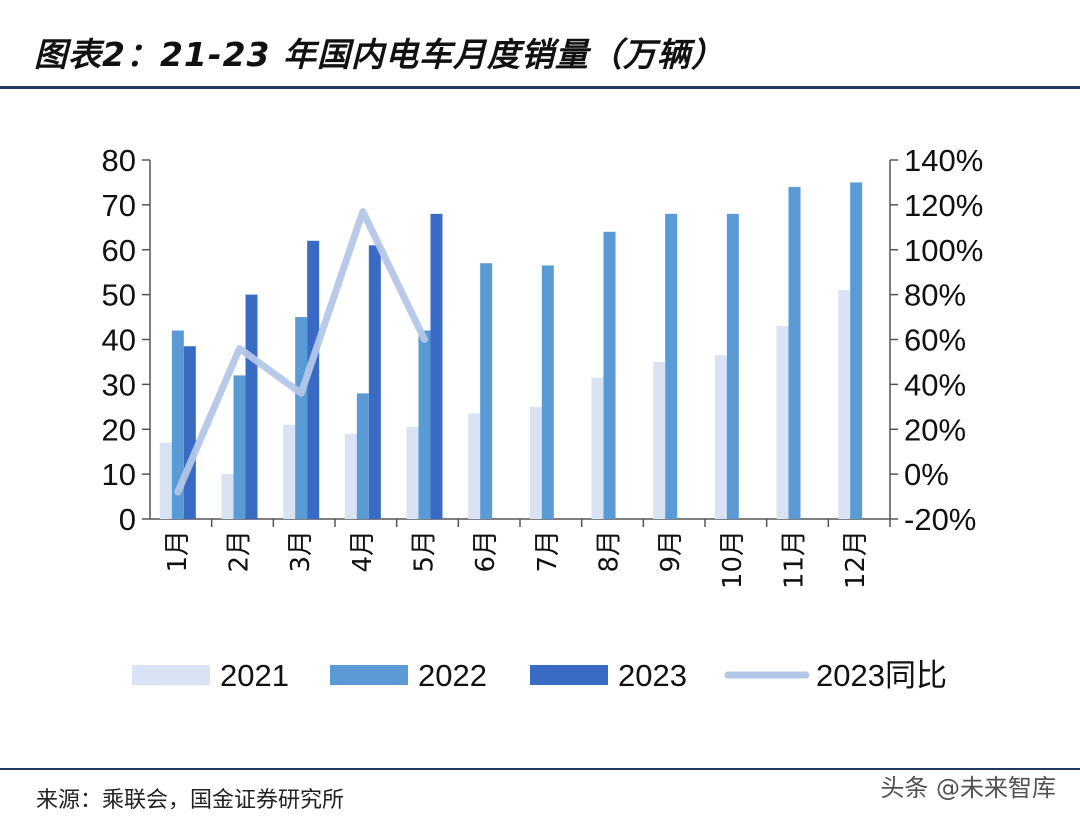 This screenshot has height=821, width=1080. What do you see at coordinates (452, 675) in the screenshot?
I see `legend-label-2022: 2022` at bounding box center [452, 675].